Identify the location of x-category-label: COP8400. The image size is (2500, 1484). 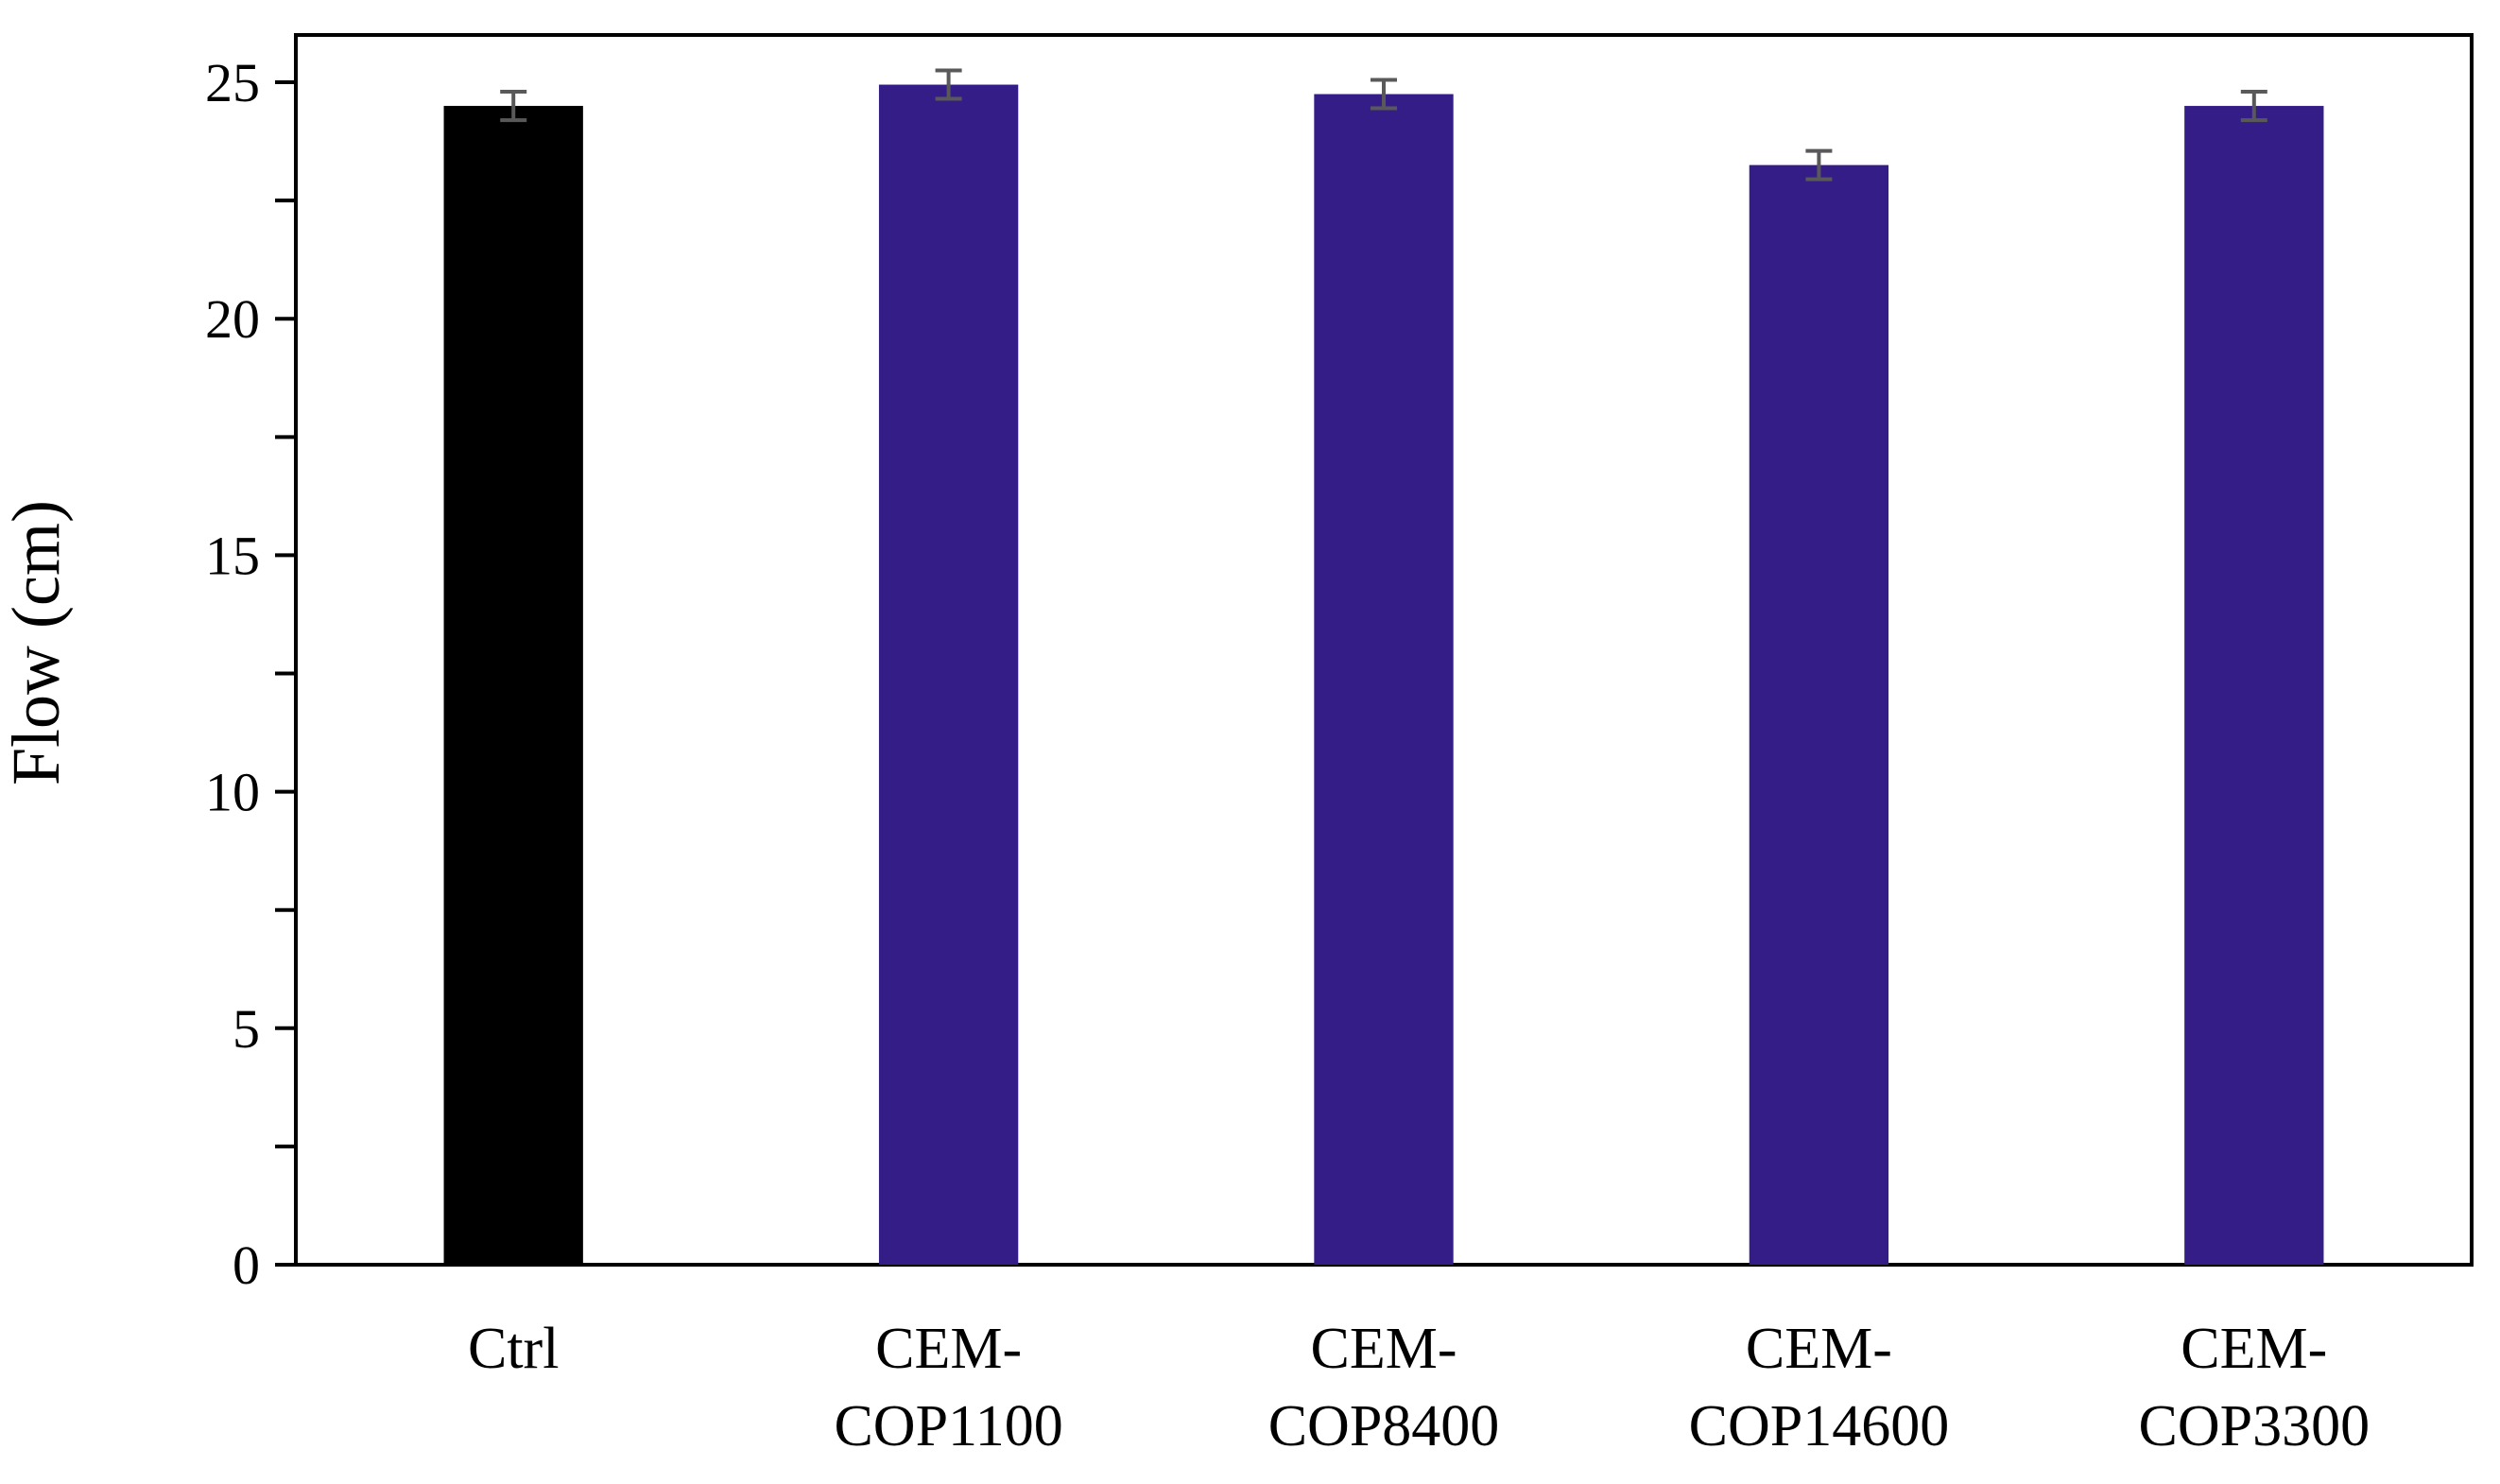
(1384, 1426).